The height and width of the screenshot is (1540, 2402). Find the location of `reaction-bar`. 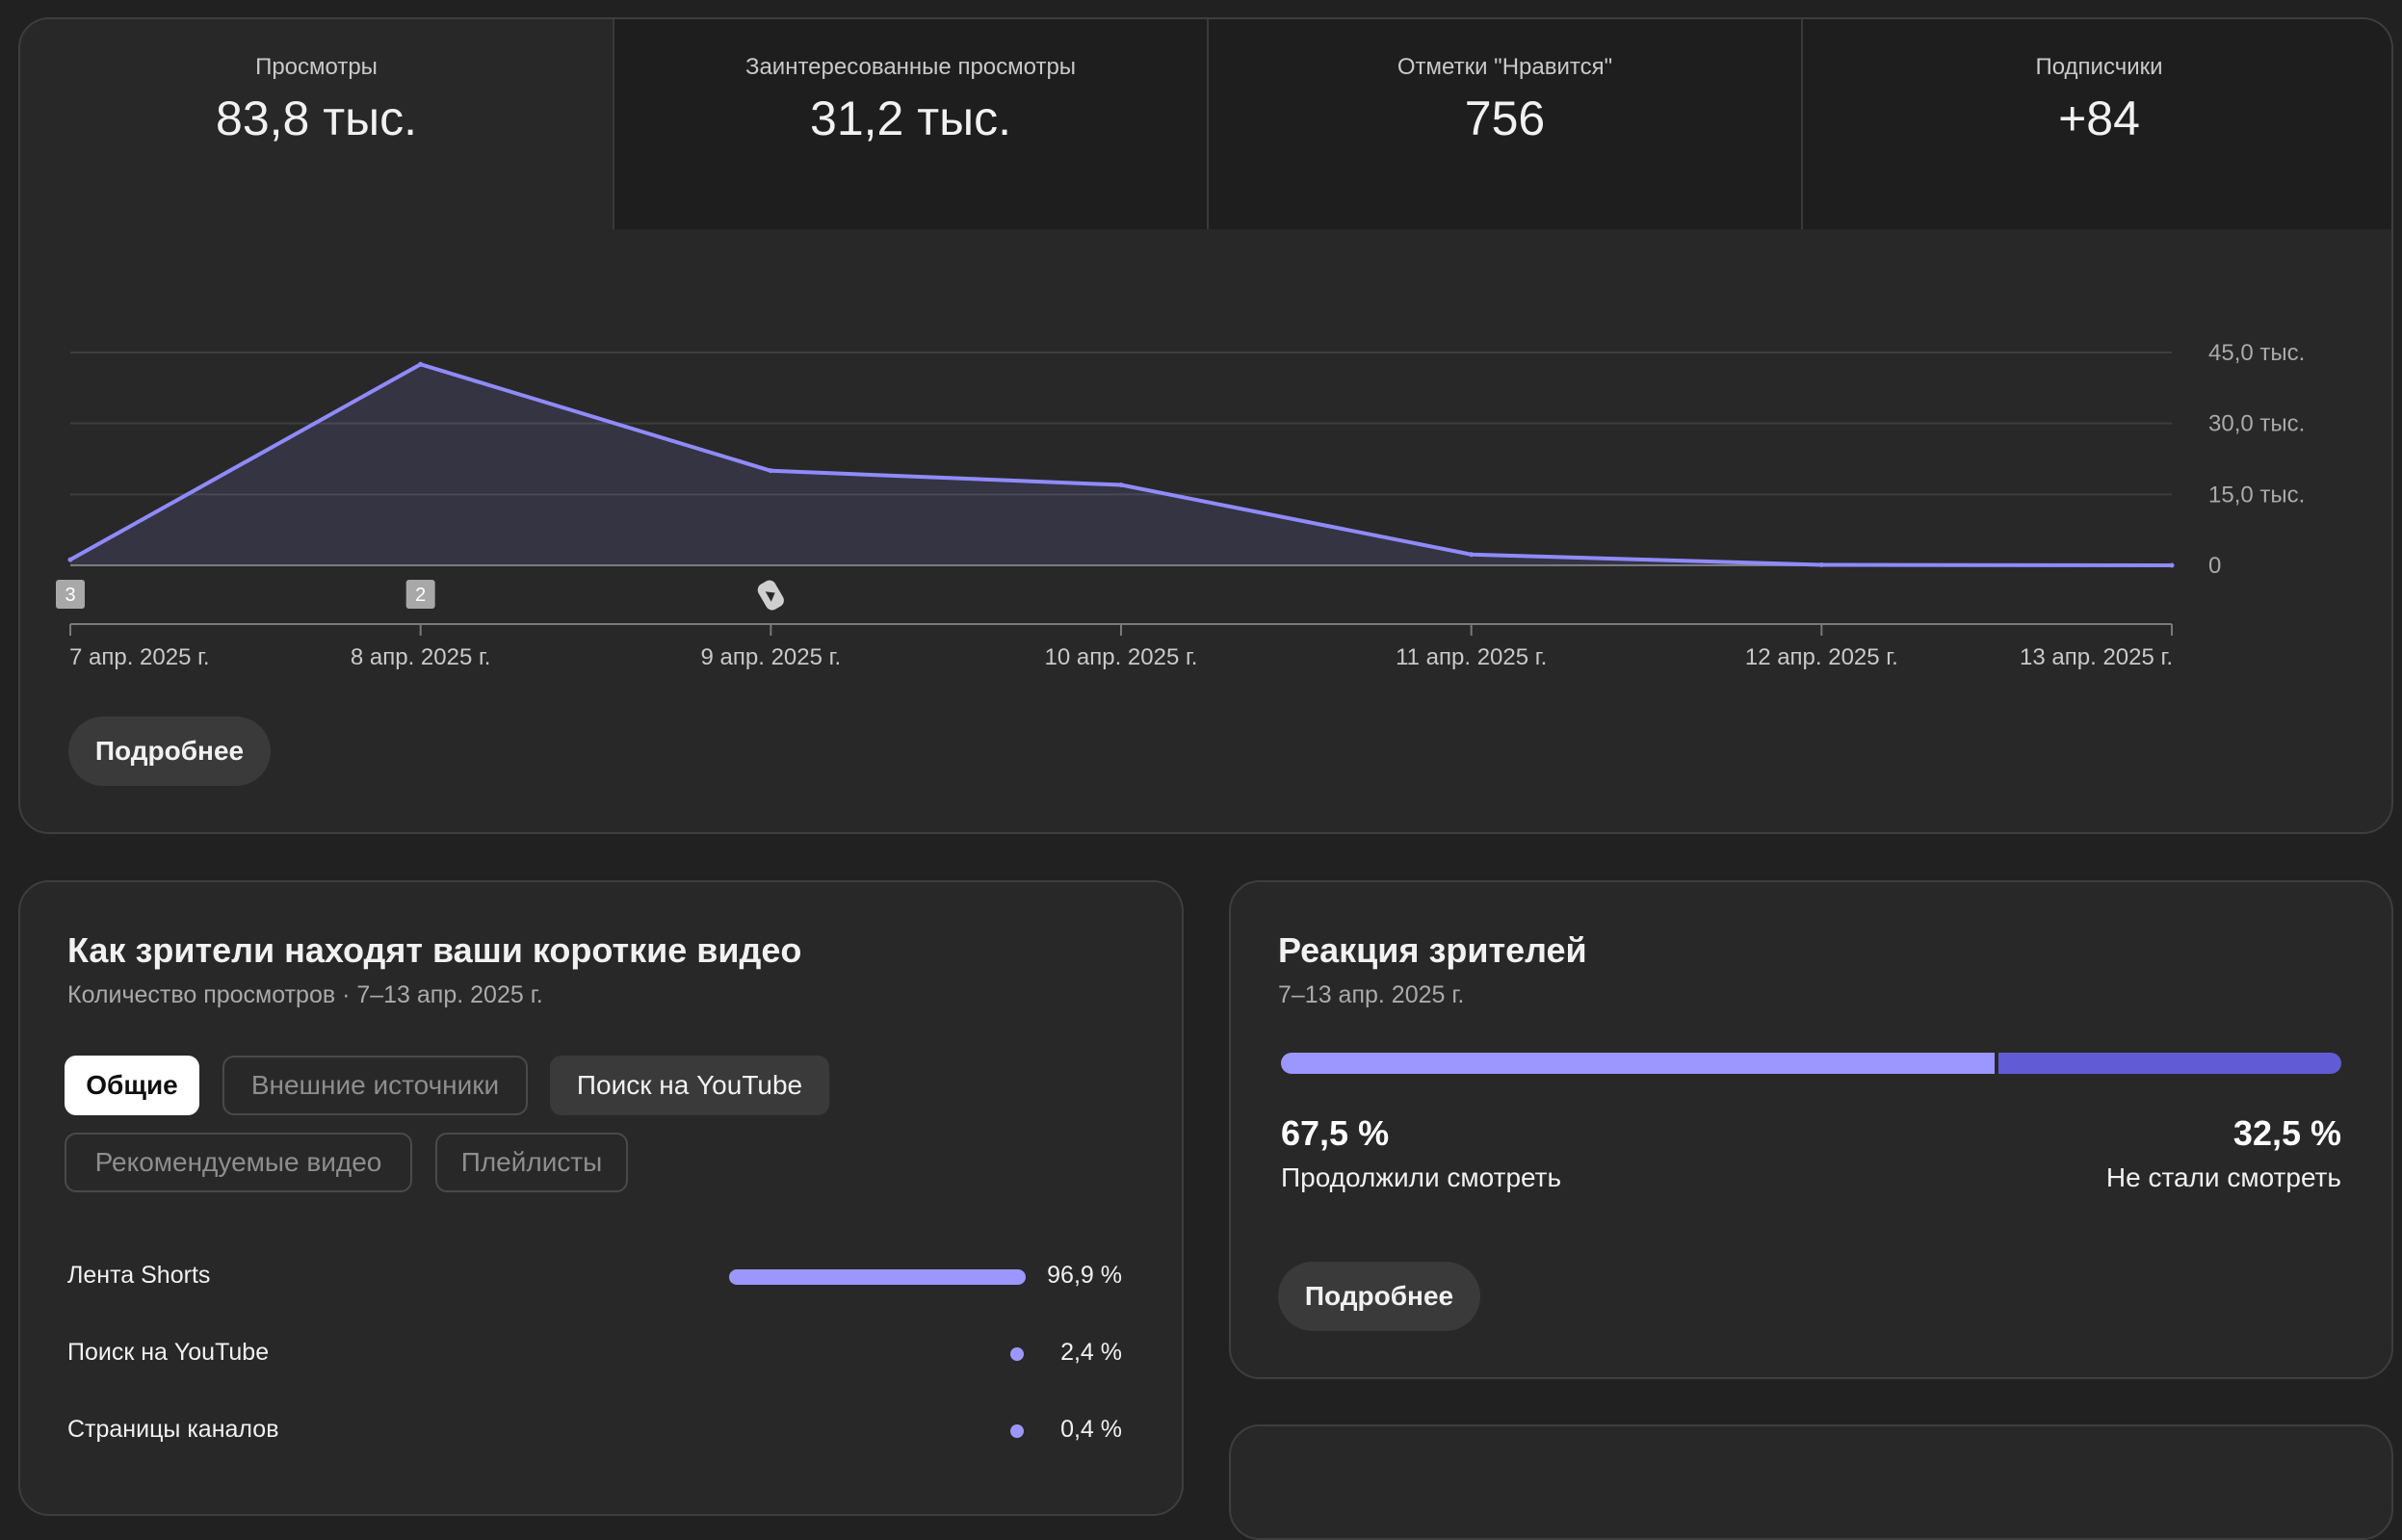

reaction-bar is located at coordinates (1811, 1063).